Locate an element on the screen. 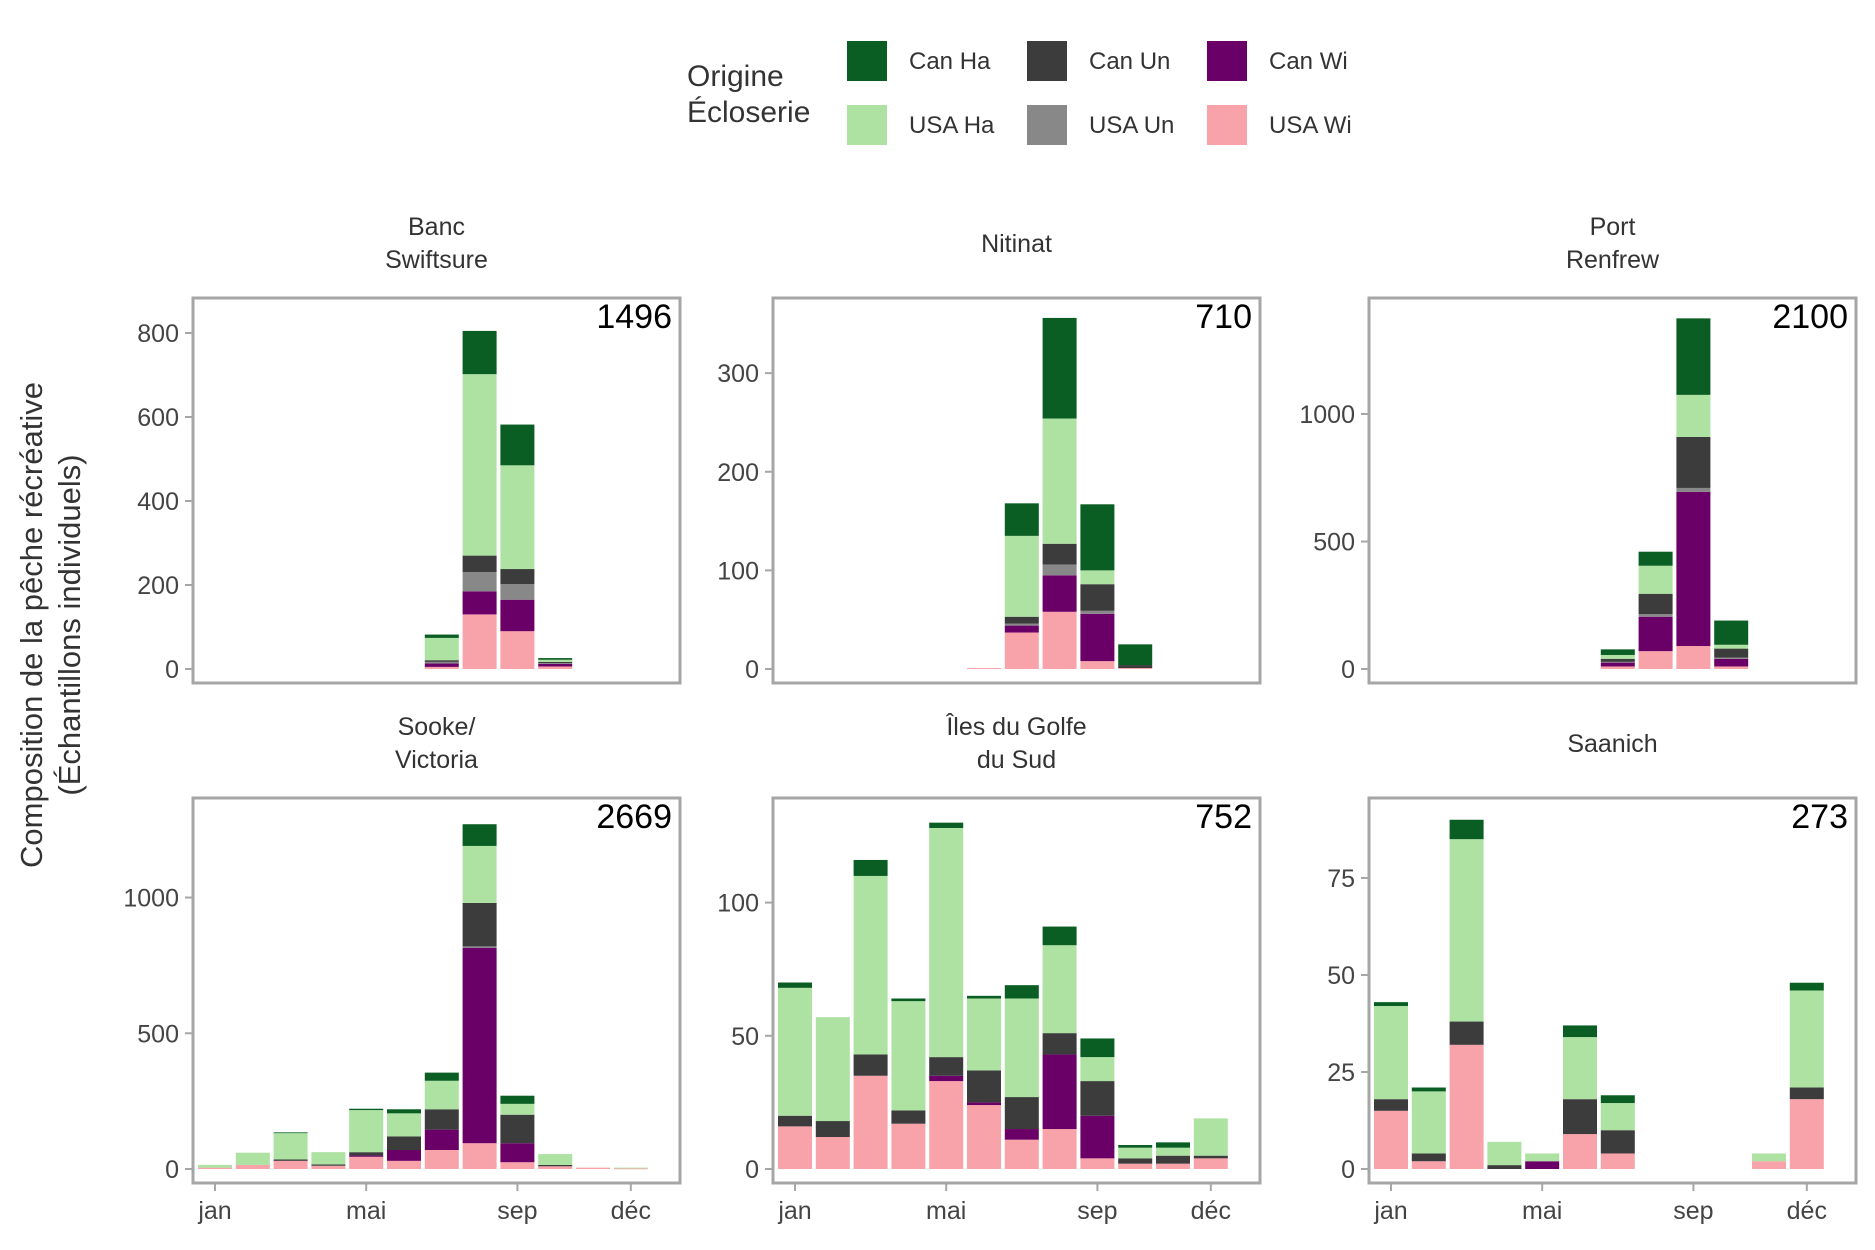 The image size is (1875, 1250). y-tick-label: 300 is located at coordinates (738, 374).